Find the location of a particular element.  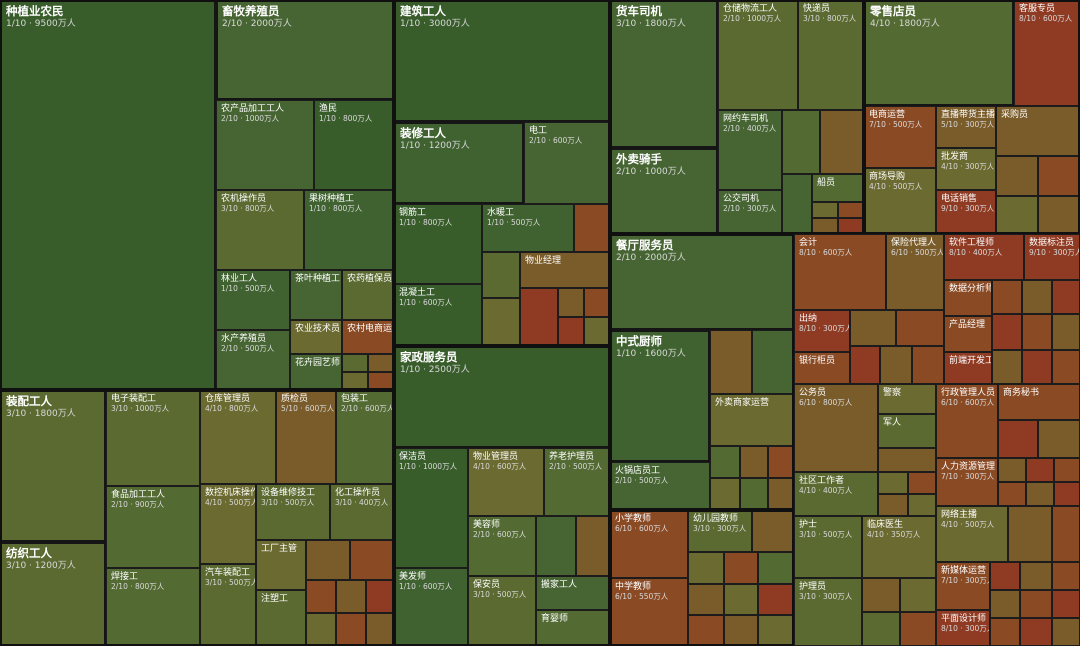

cell-value: 1/10 · 1200万人 is located at coordinates (435, 146).